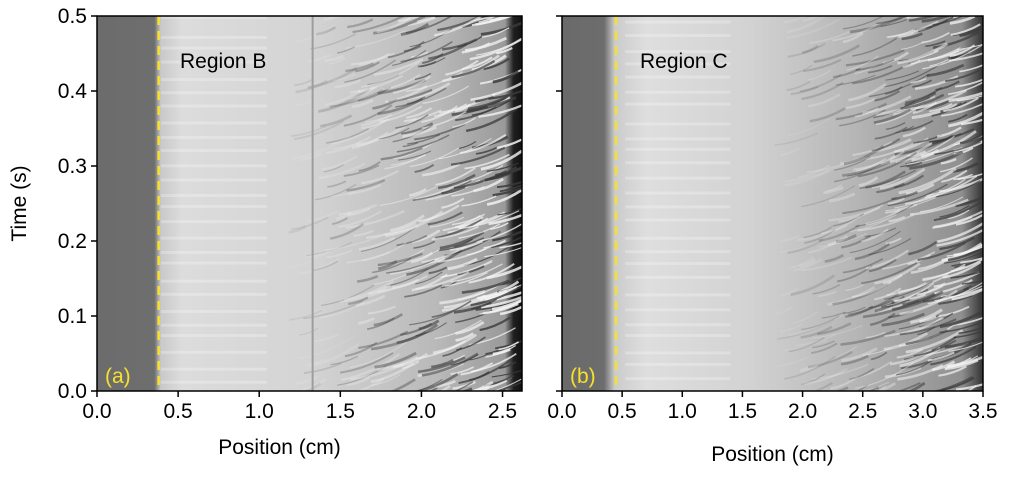 This screenshot has width=1009, height=478. I want to click on x-tick-label: 0.5, so click(178, 411).